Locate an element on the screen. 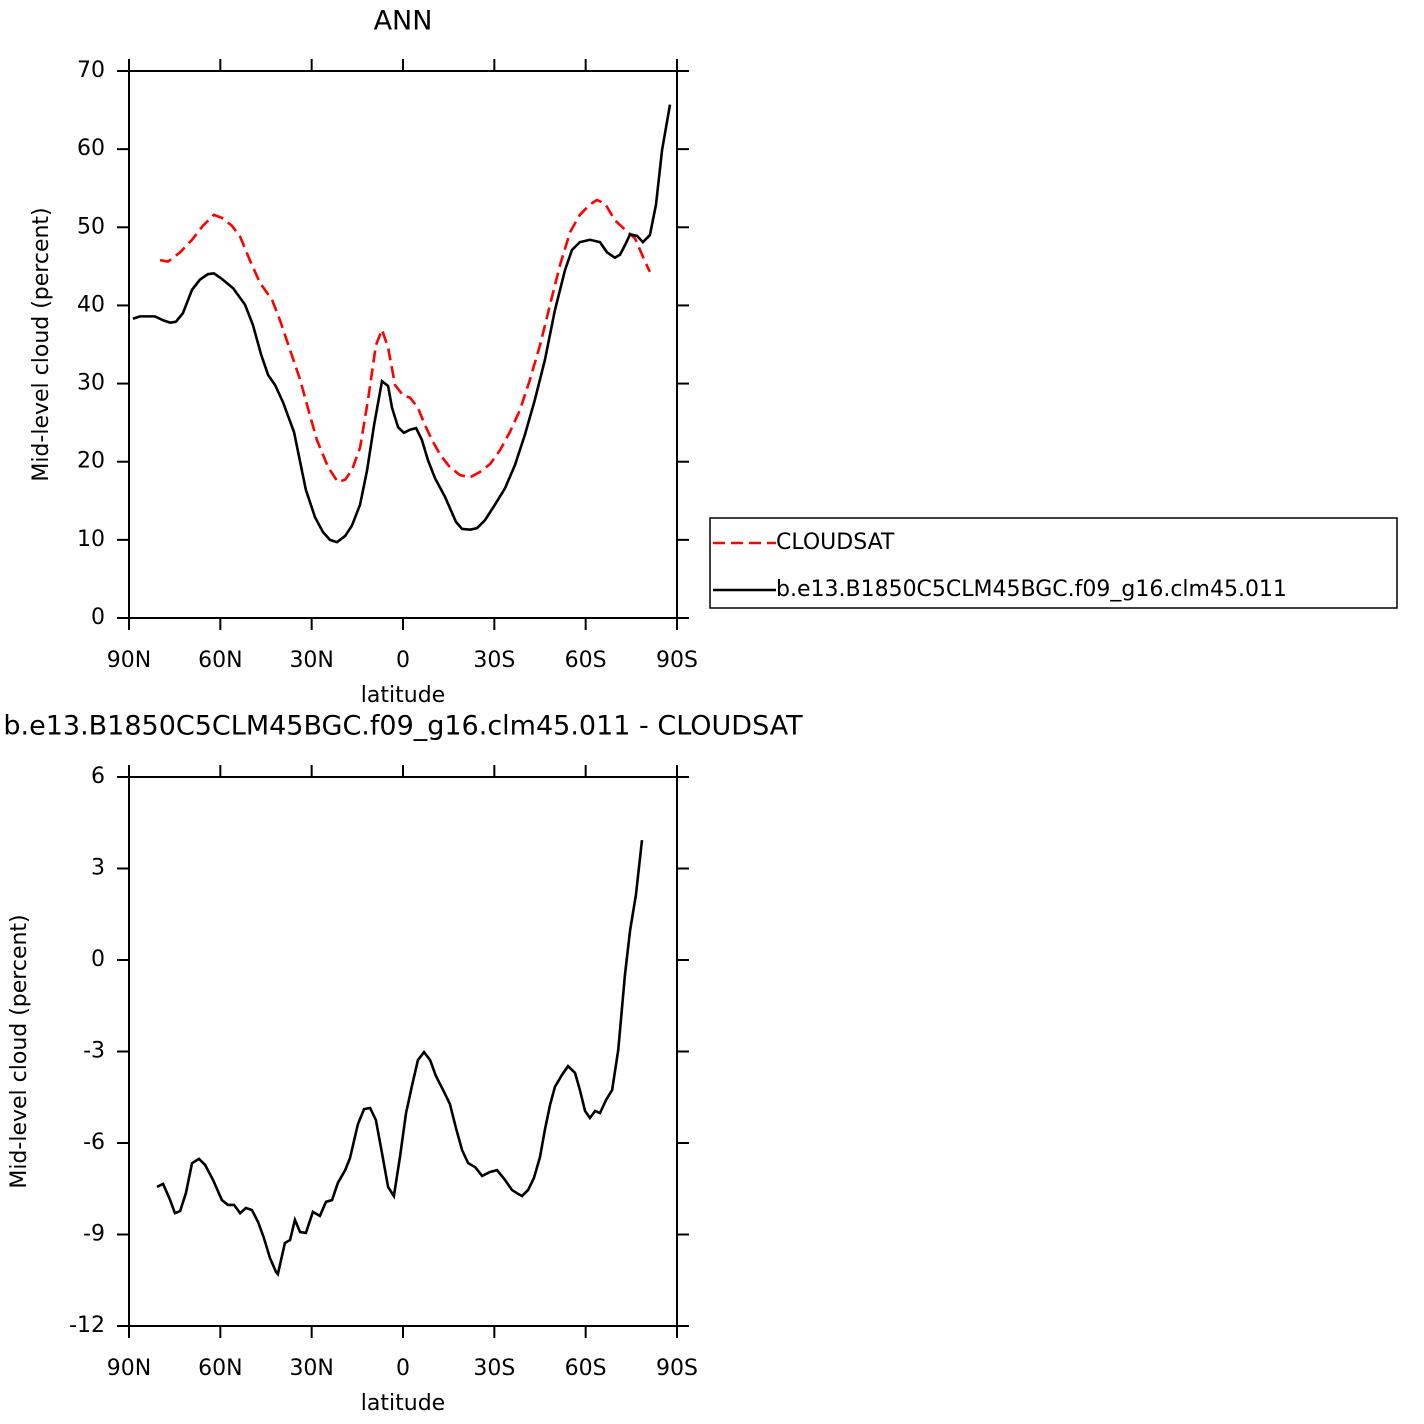 The image size is (1424, 1424). y-tick-label: -6 is located at coordinates (94, 1142).